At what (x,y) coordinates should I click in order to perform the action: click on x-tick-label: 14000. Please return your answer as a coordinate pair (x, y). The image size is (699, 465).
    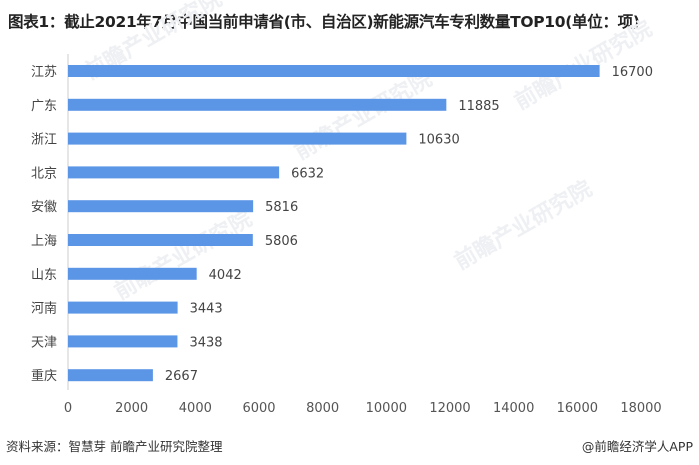
    Looking at the image, I should click on (513, 408).